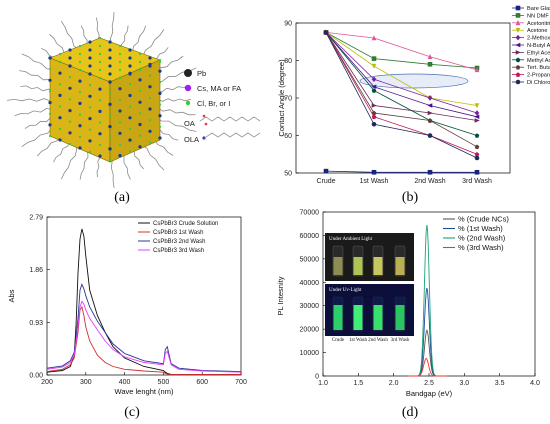  What do you see at coordinates (429, 393) in the screenshot?
I see `x-axis-label: Bandgap (eV)` at bounding box center [429, 393].